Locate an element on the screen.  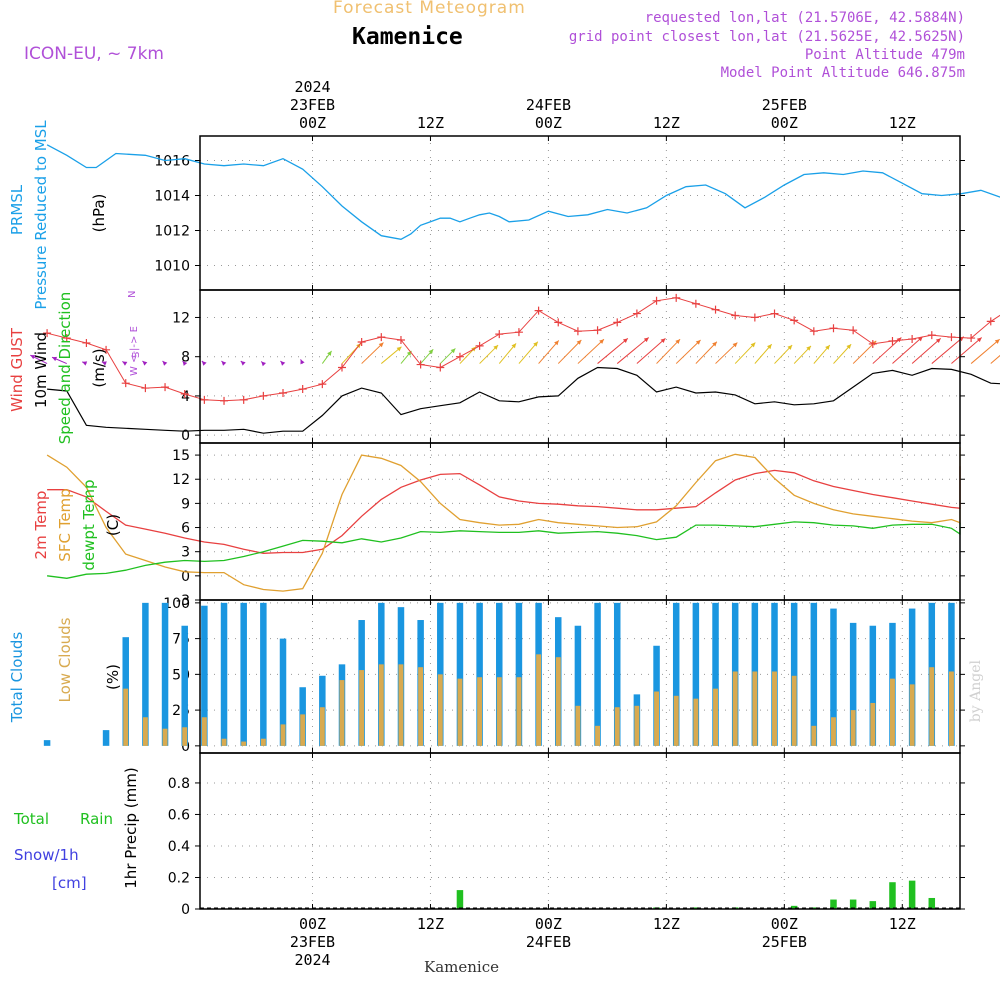
legend-total: Total is located at coordinates (31, 819).